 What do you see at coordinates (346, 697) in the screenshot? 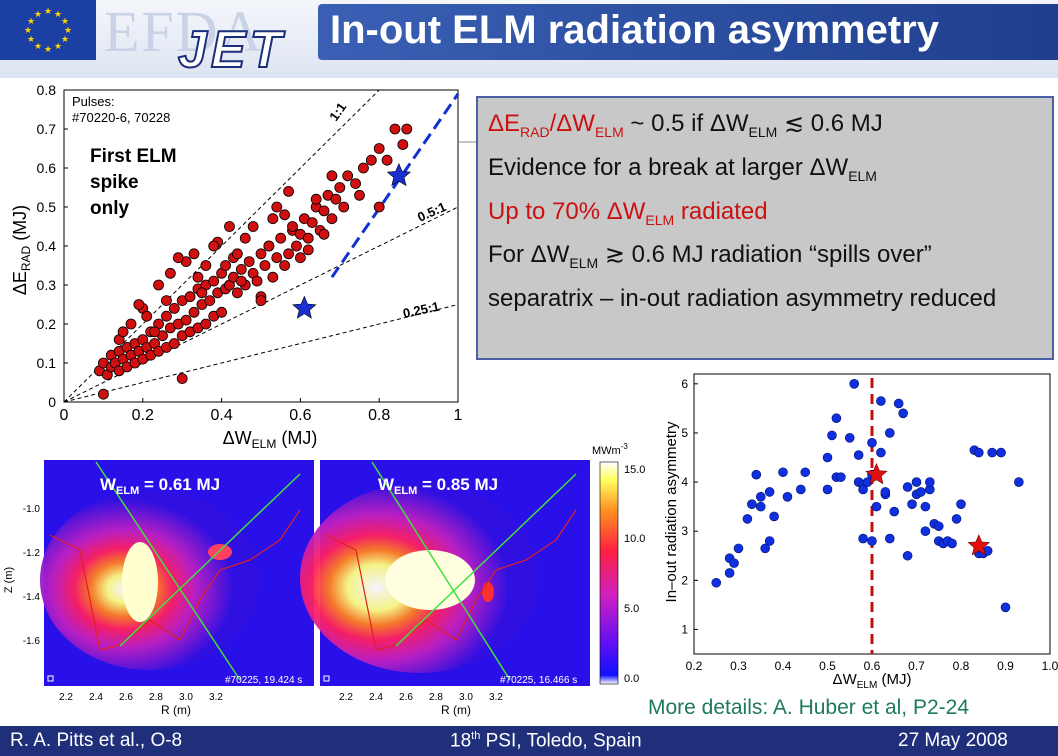
I see `map-right-xtick-1: 2.2` at bounding box center [346, 697].